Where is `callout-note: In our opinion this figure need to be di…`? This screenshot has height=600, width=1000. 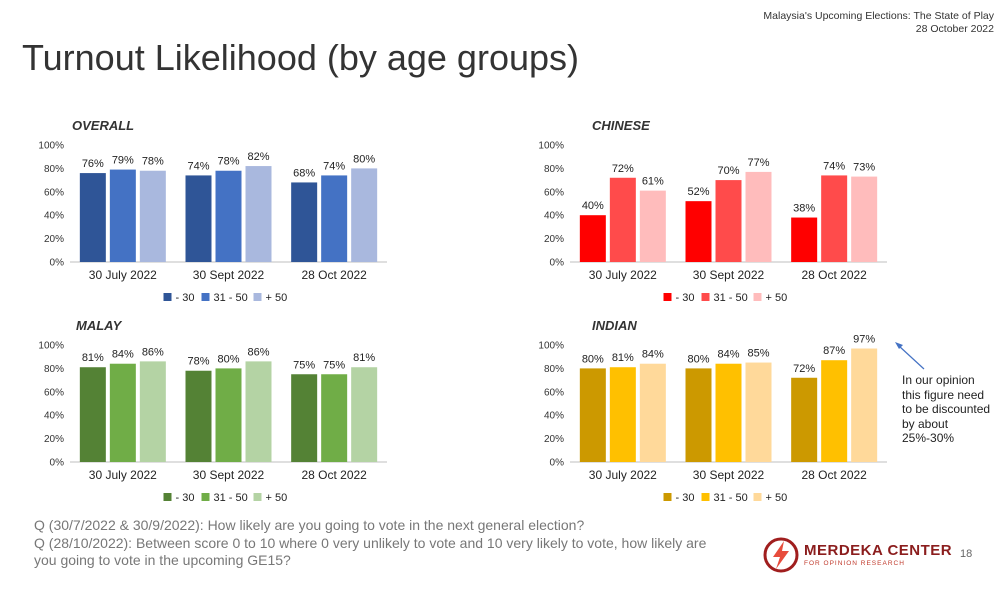
callout-note: In our opinion this figure need to be di… is located at coordinates (946, 409).